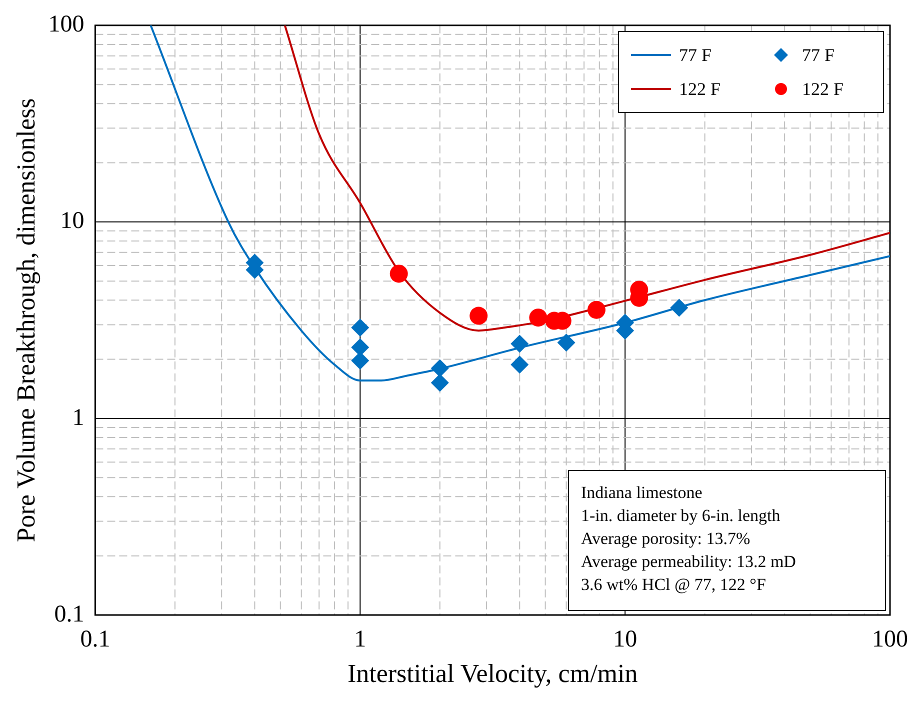 The width and height of the screenshot is (920, 703). I want to click on x-tick-label: 0.1, so click(95, 639).